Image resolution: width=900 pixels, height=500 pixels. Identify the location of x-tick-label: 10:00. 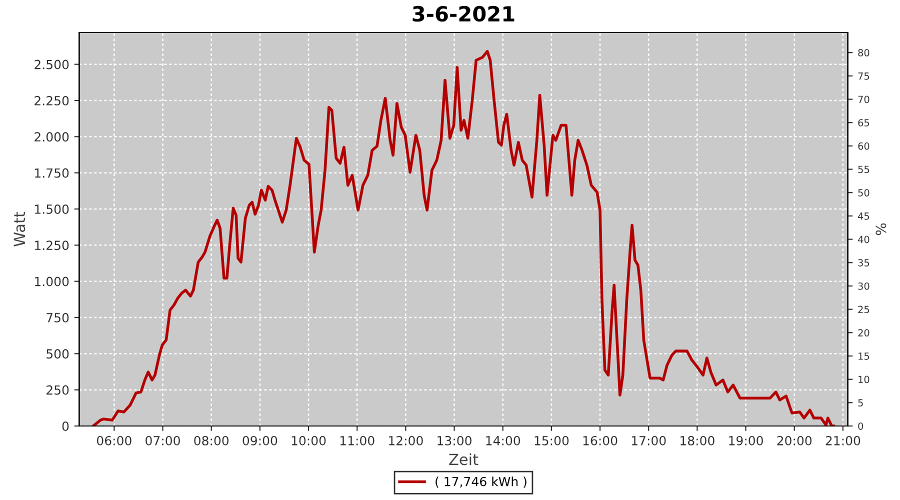
(309, 441).